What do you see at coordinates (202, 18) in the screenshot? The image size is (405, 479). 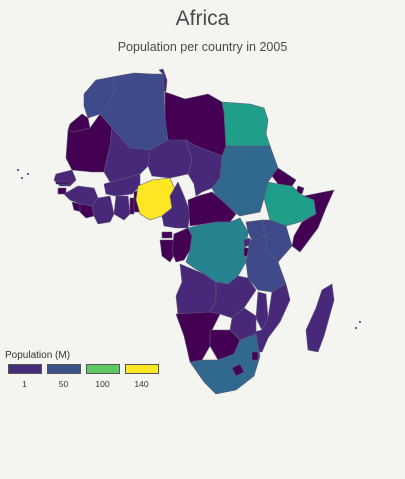 I see `map-title: Africa` at bounding box center [202, 18].